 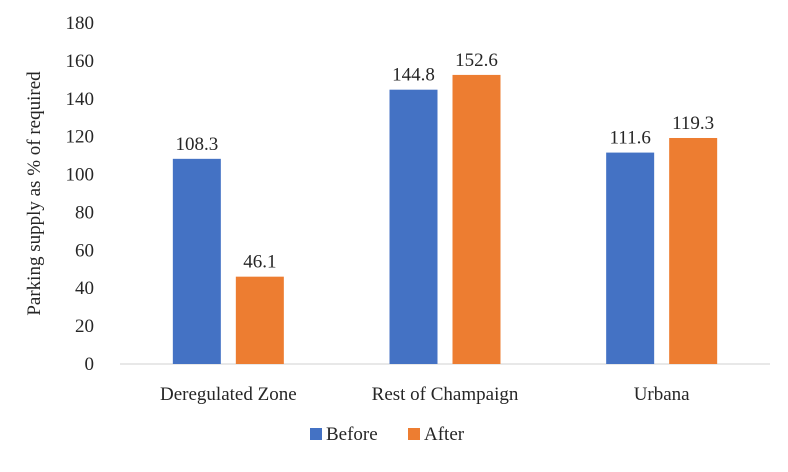 What do you see at coordinates (84, 250) in the screenshot?
I see `y-tick-label: 60` at bounding box center [84, 250].